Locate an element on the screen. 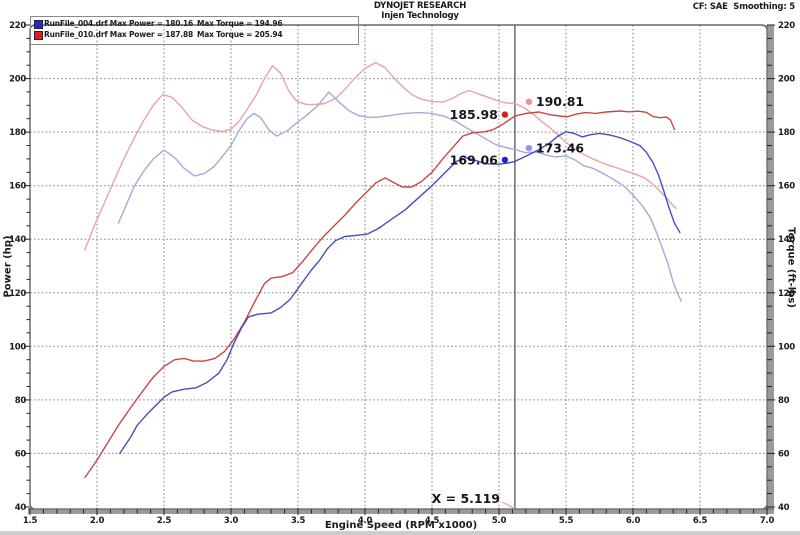  torque-tick-label-160: 160 is located at coordinates (786, 187).